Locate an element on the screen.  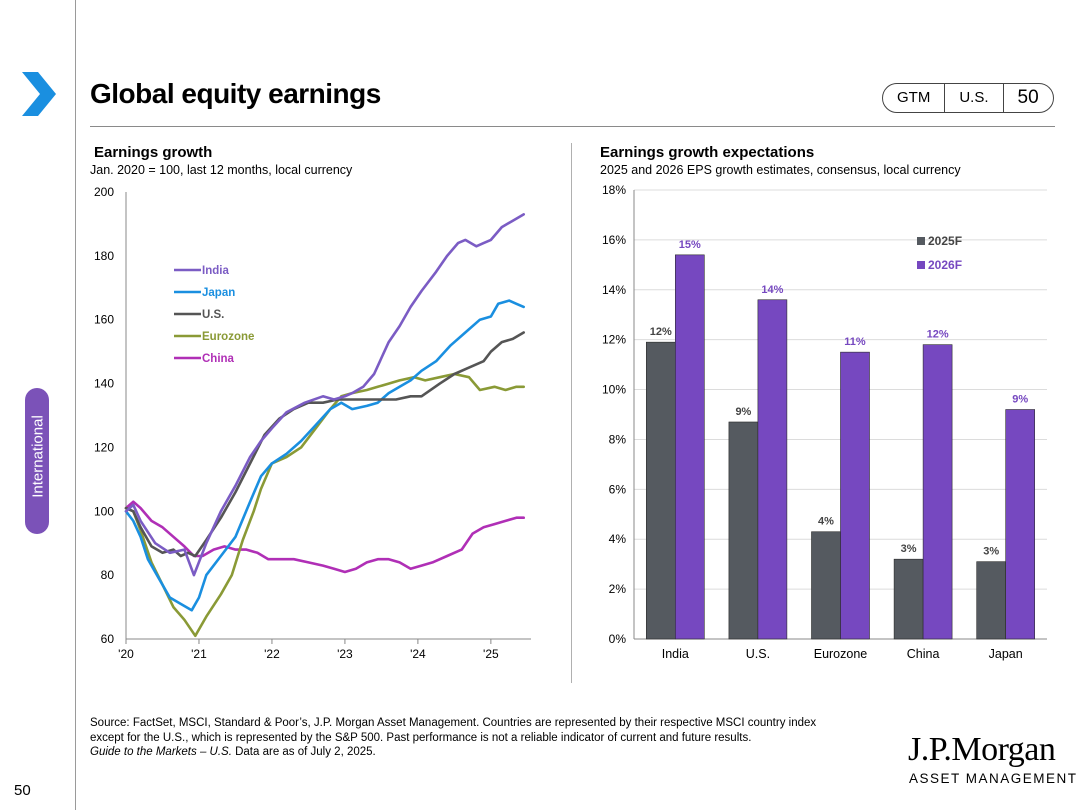
bar-2026f-china is located at coordinates (937, 492).